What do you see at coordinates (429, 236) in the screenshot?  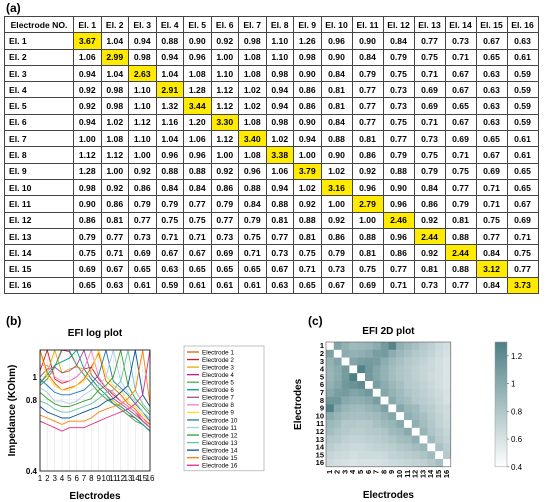 I see `table-cell-diagonal: 2.44` at bounding box center [429, 236].